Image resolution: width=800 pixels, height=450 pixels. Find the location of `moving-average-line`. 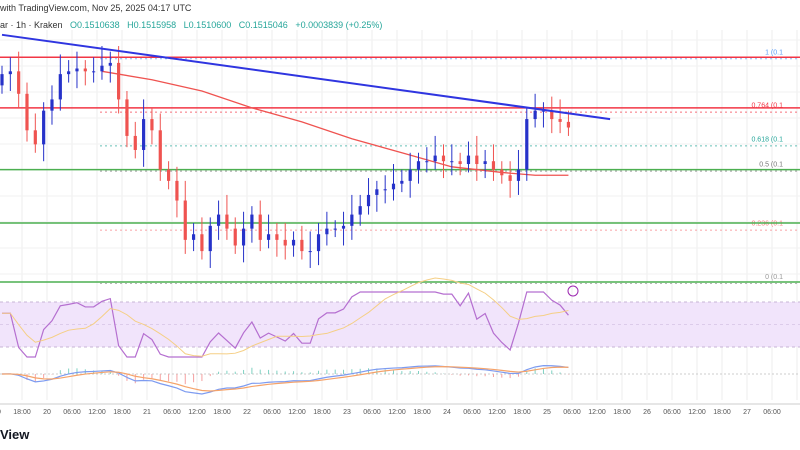

moving-average-line is located at coordinates (335, 123).